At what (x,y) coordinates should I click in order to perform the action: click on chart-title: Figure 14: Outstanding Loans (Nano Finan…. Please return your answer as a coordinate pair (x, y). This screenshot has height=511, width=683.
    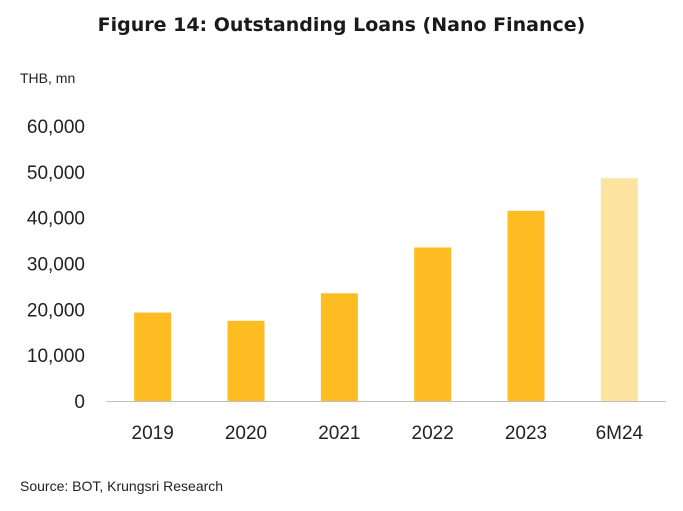
    Looking at the image, I should click on (341, 25).